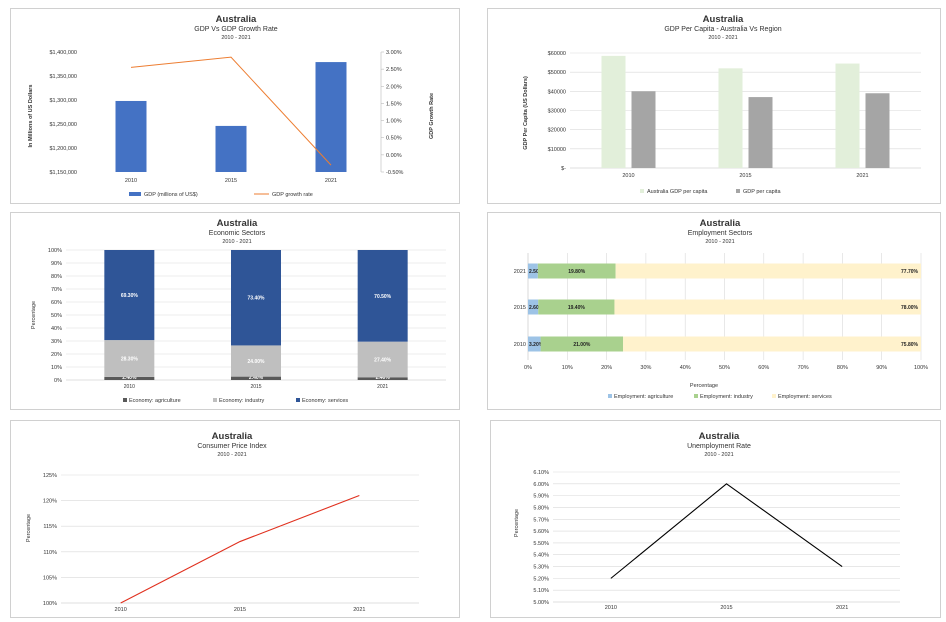  I want to click on x-tick-label: 70%, so click(803, 368).